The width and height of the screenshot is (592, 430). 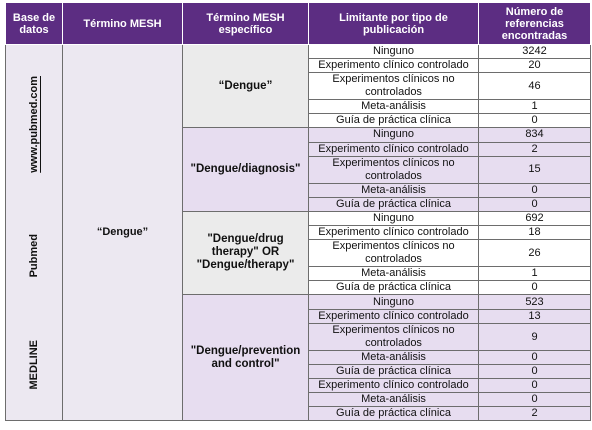 I want to click on reference-count: 18, so click(x=534, y=233).